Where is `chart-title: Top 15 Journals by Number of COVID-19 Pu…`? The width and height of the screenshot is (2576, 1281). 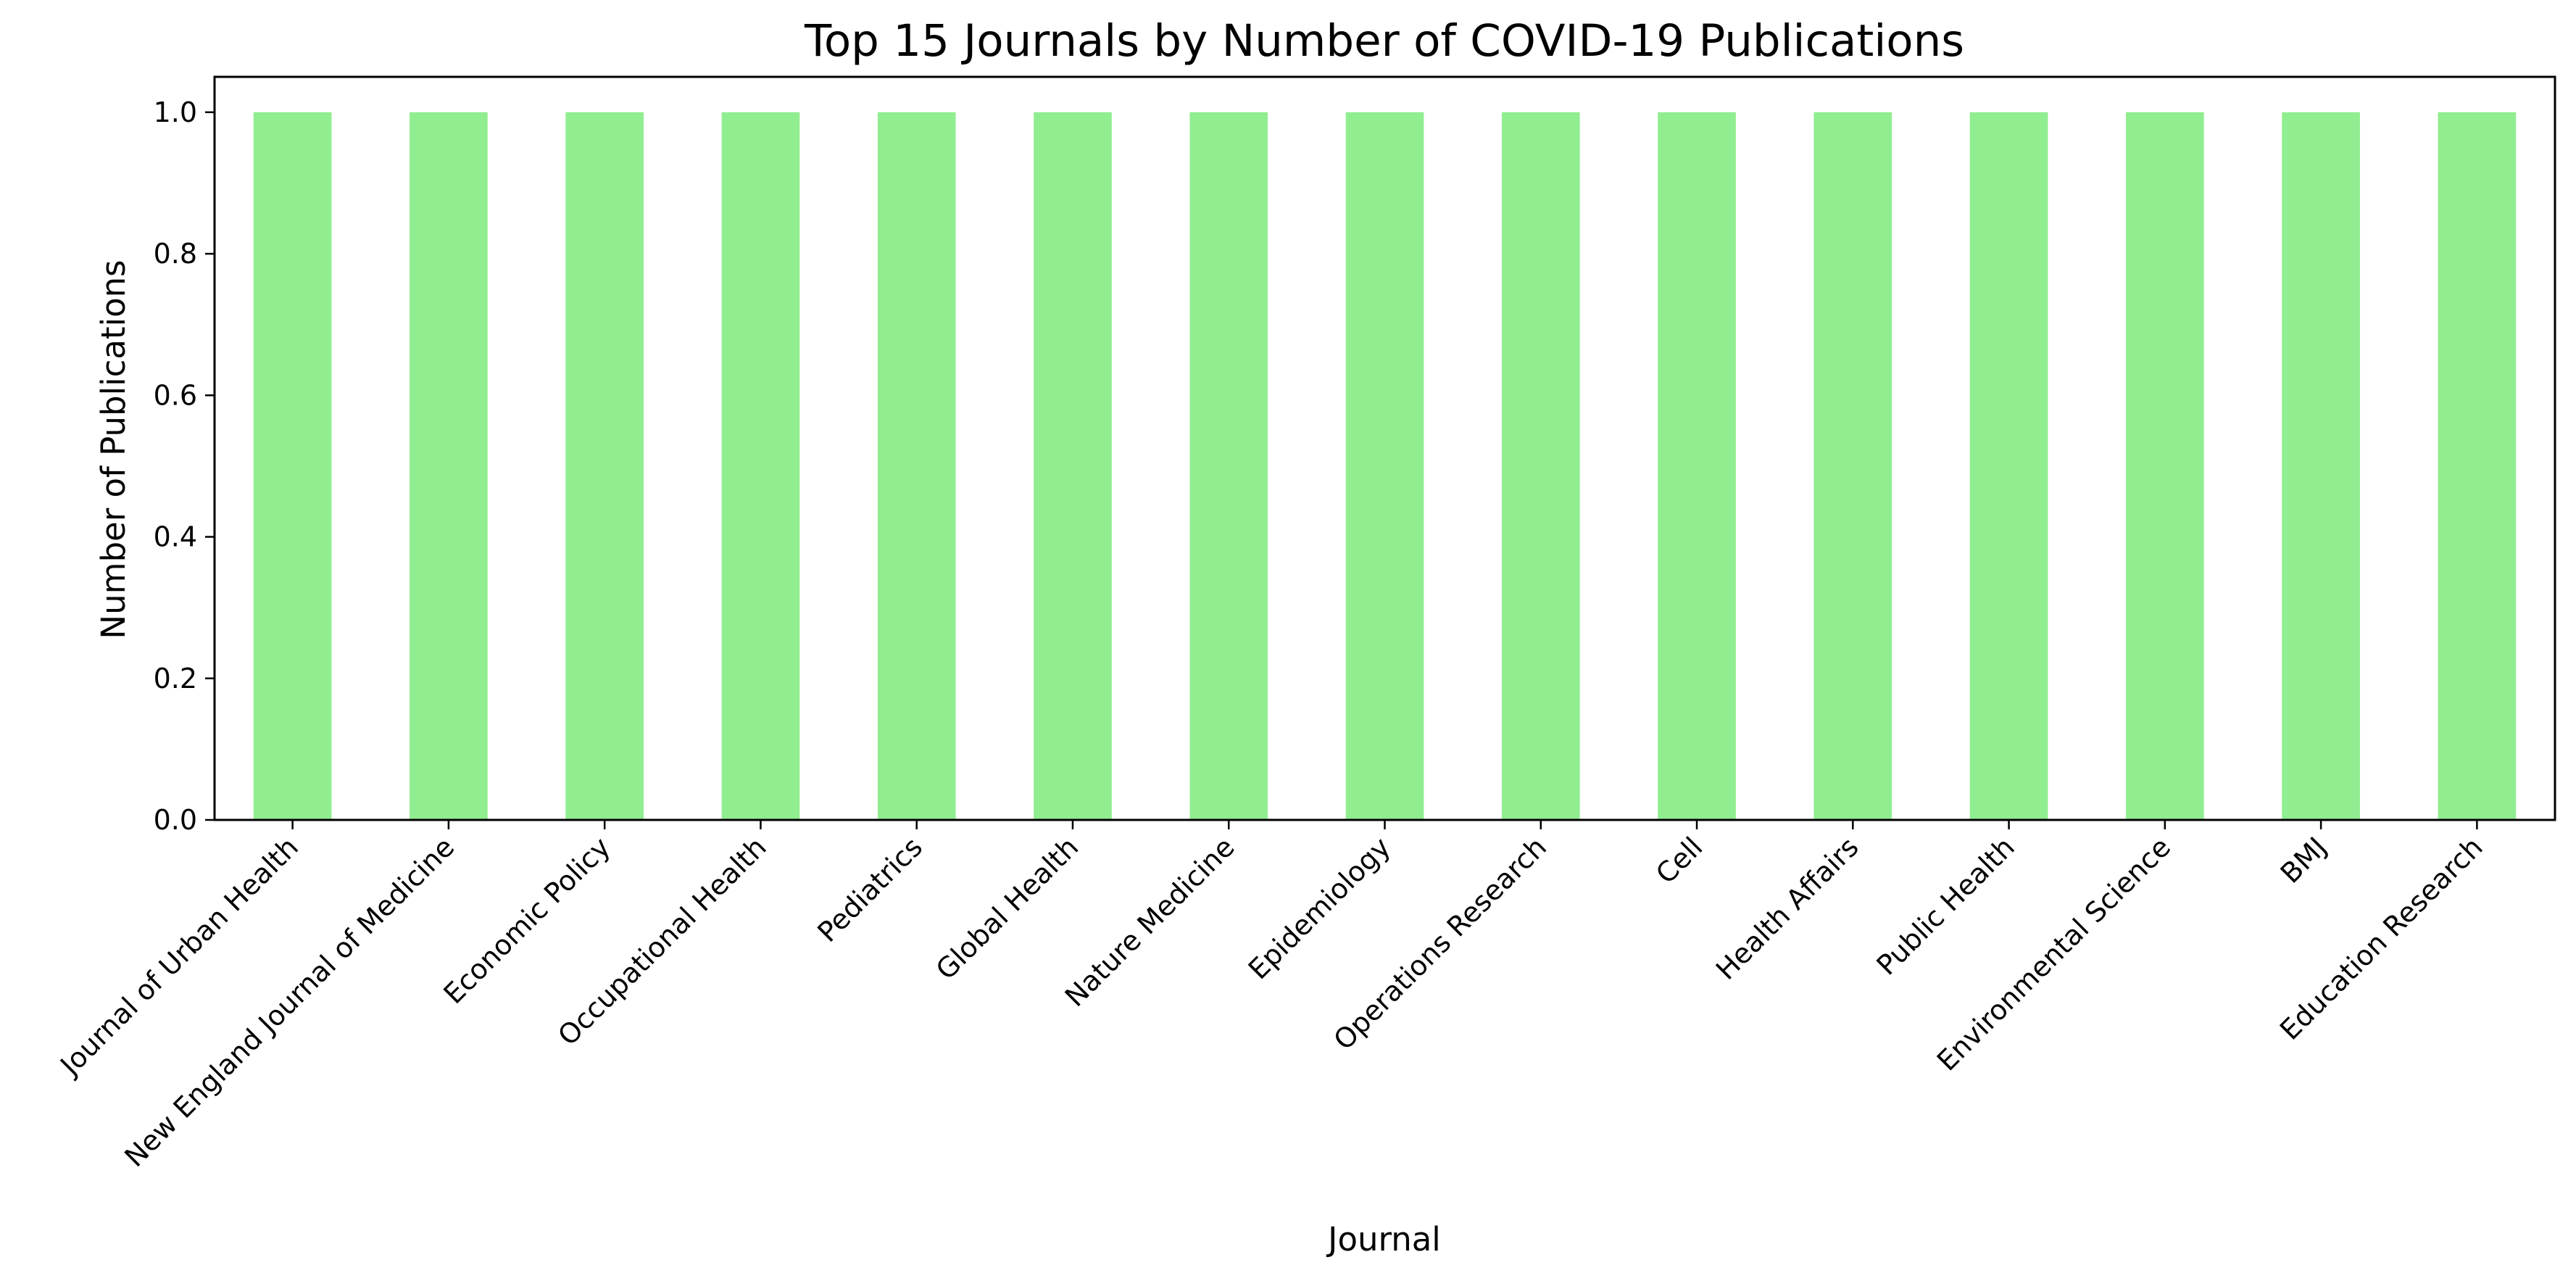 chart-title: Top 15 Journals by Number of COVID-19 Pu… is located at coordinates (1384, 41).